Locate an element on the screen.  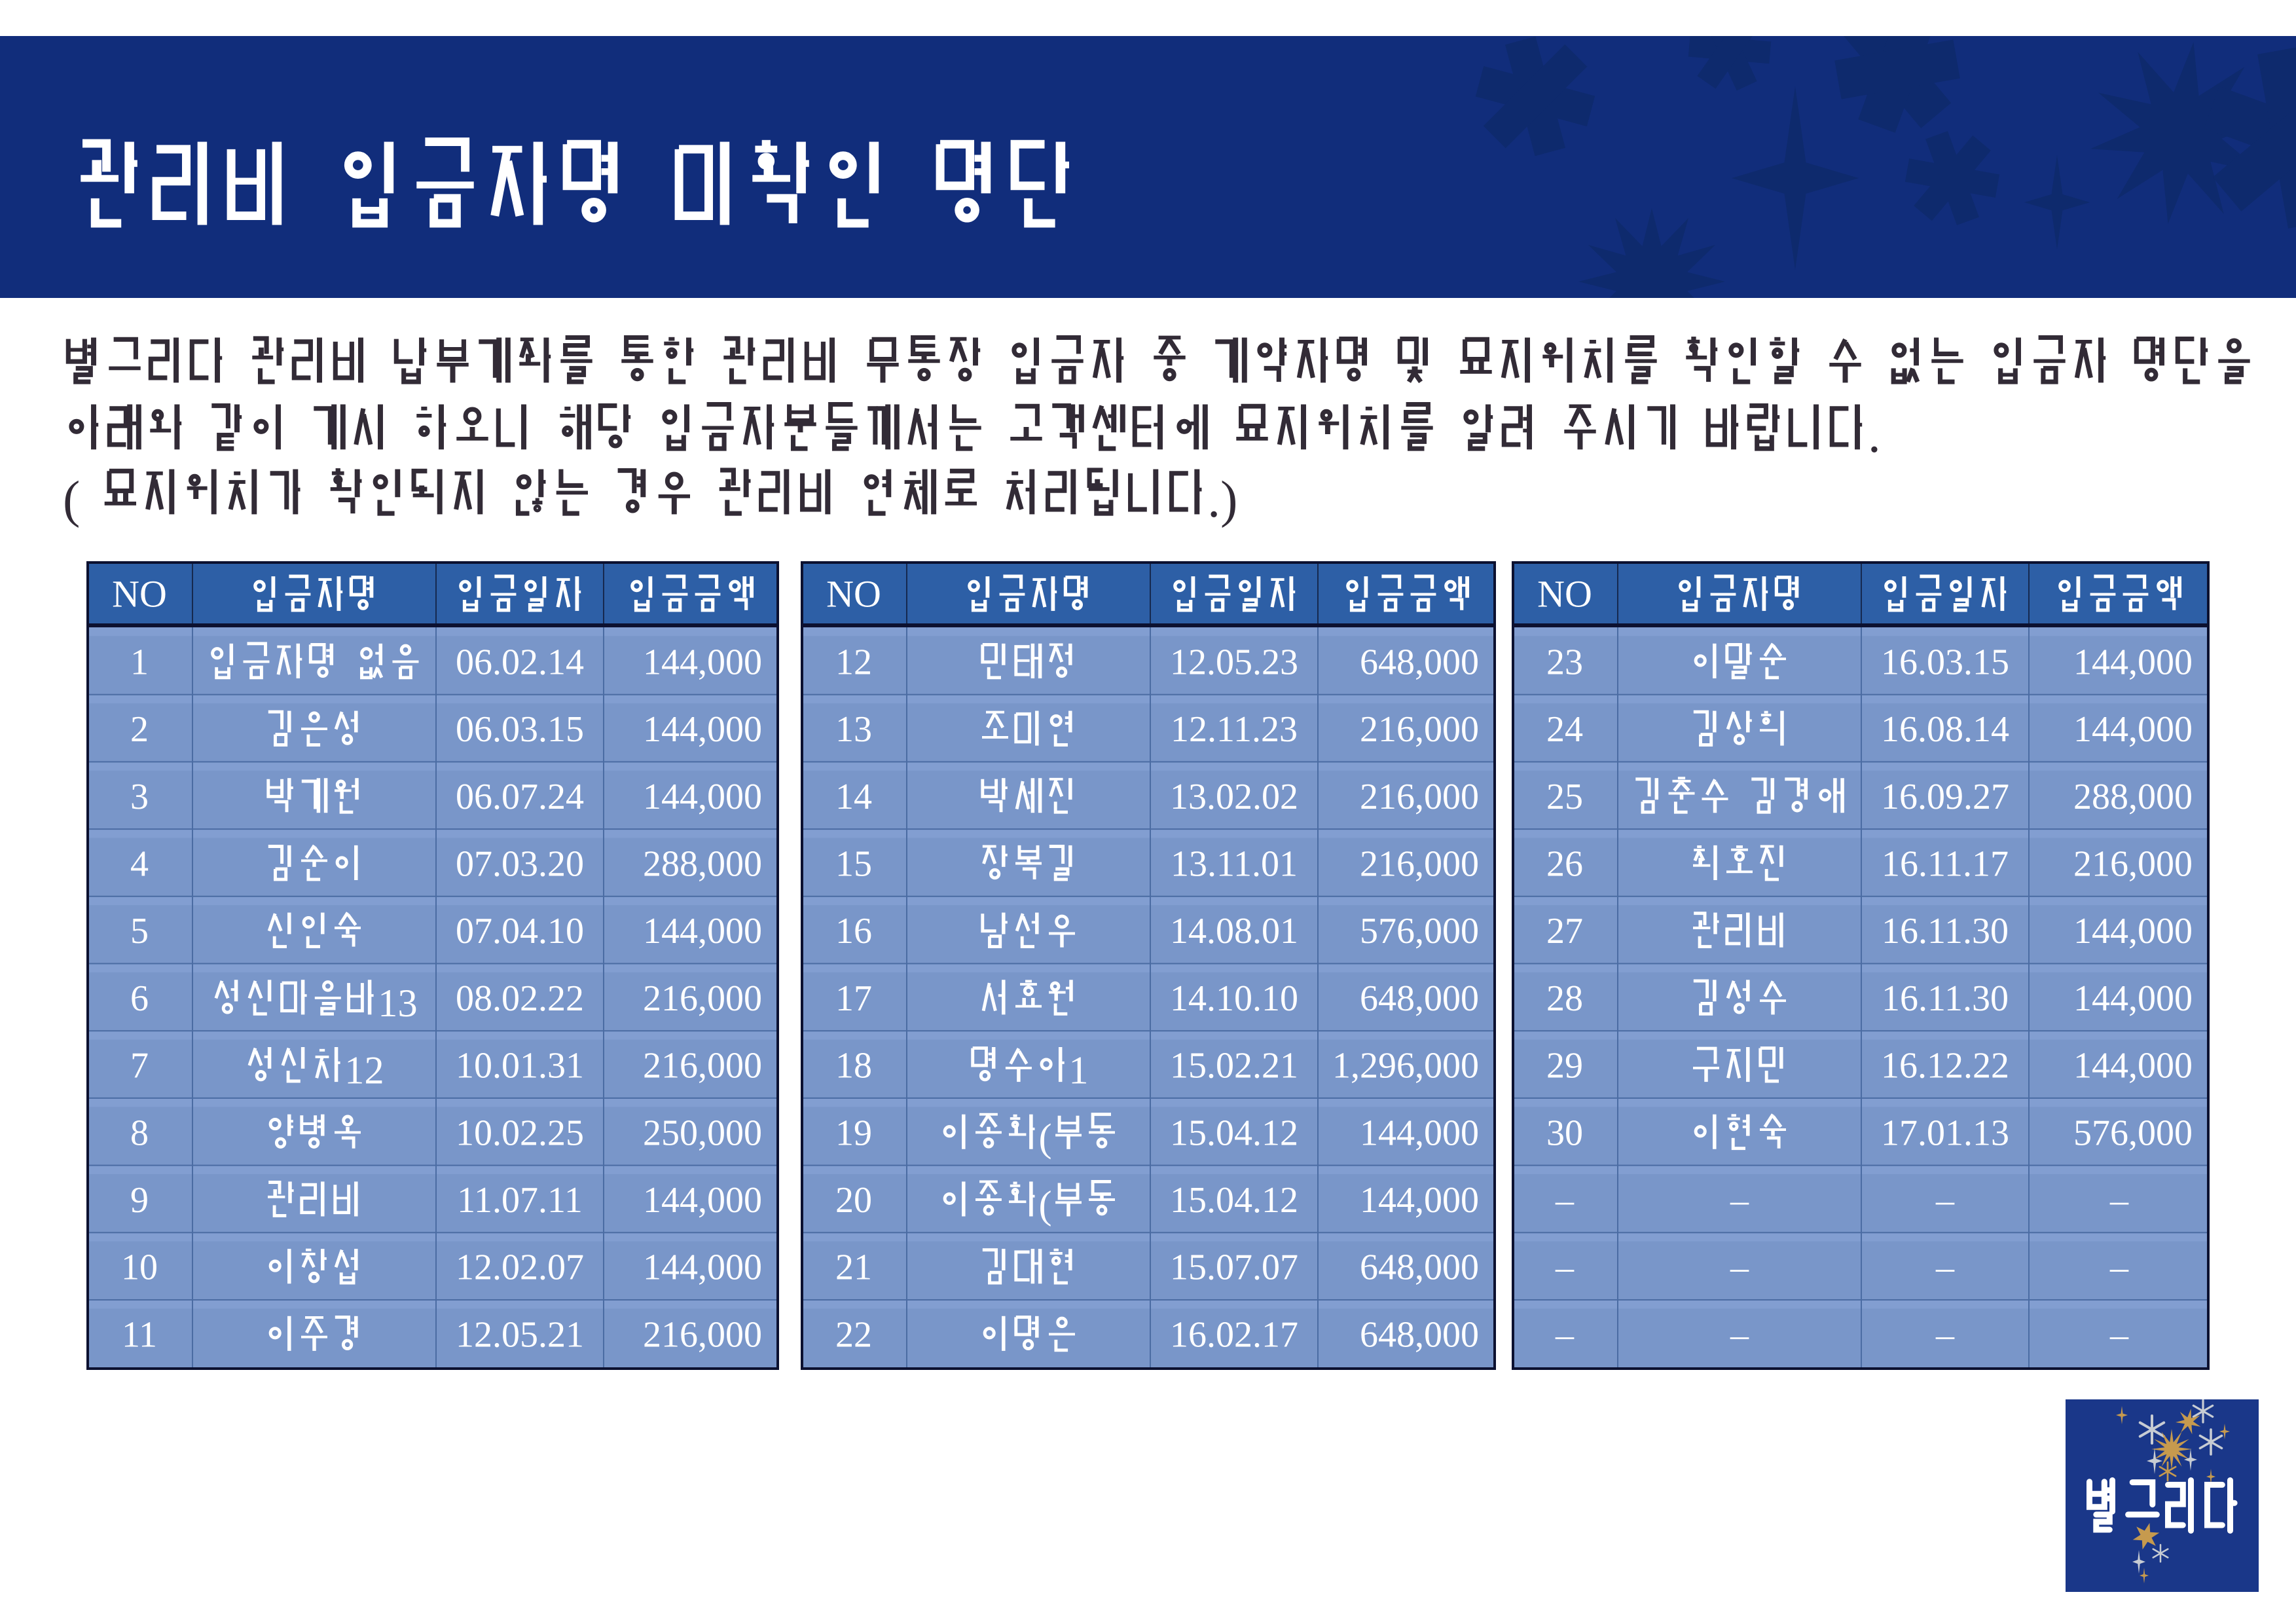
svg-text: 06.03.15 is located at coordinates (520, 729).